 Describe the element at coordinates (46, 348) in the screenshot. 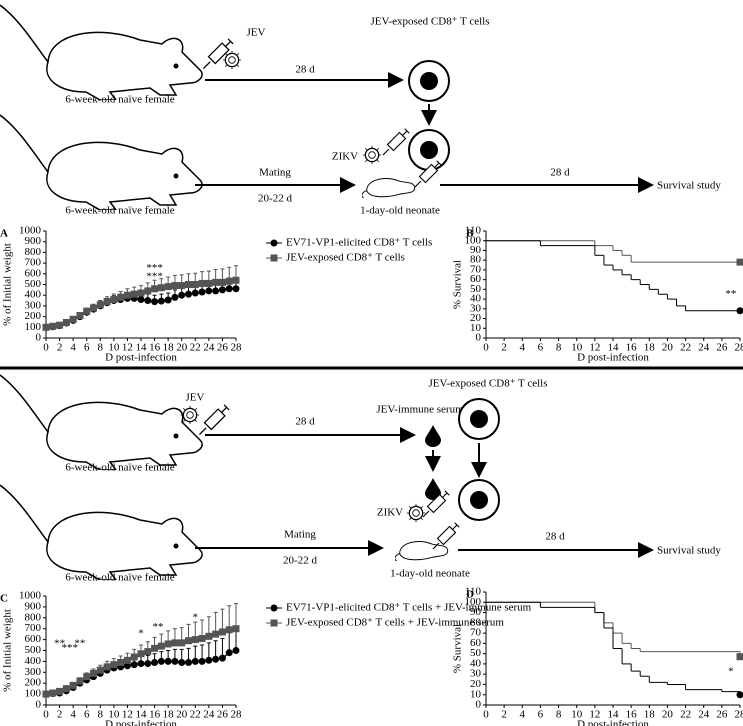

I see `x-tick-label: 0` at that location.